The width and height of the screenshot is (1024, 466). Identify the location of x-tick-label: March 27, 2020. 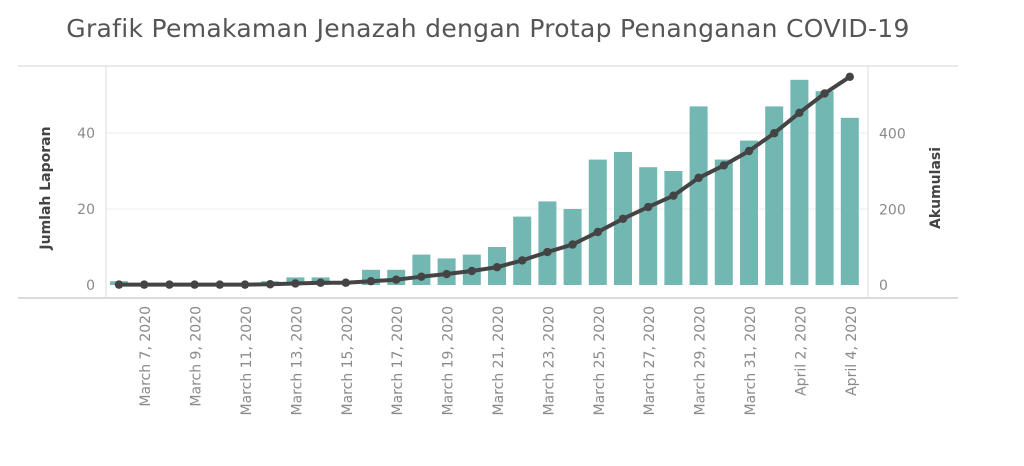
(650, 360).